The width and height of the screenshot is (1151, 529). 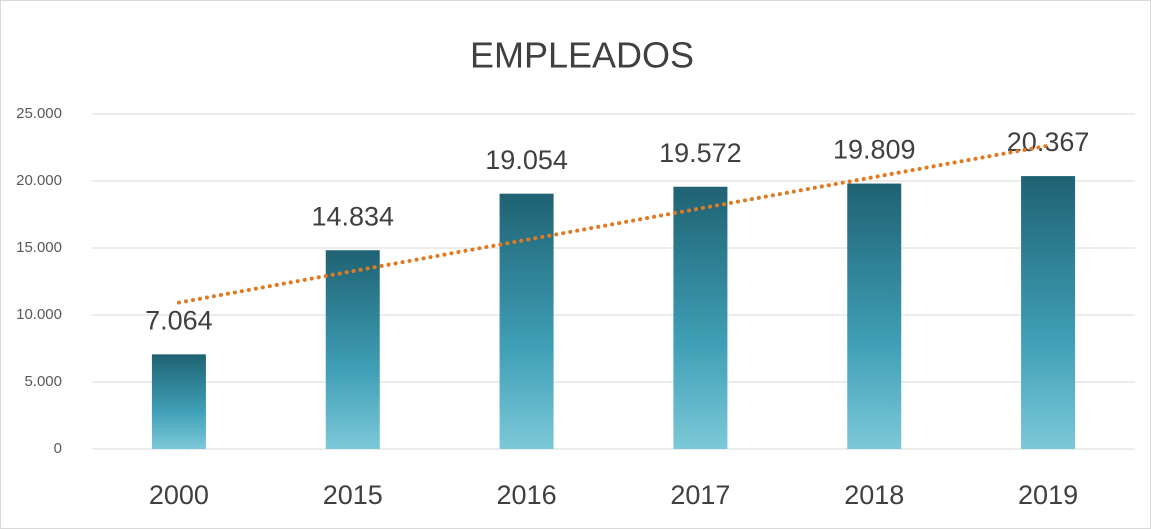 I want to click on data-label: 19.572, so click(x=700, y=153).